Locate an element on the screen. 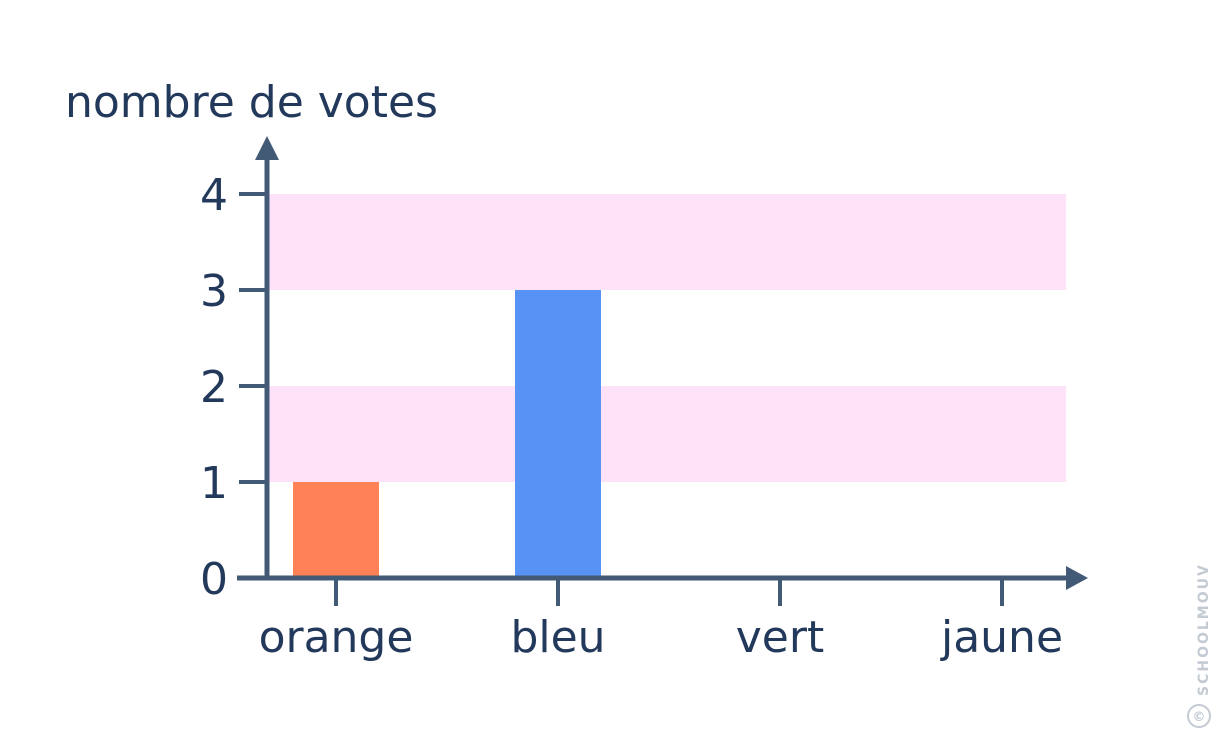 Image resolution: width=1230 pixels, height=750 pixels. bar-bleu is located at coordinates (558, 434).